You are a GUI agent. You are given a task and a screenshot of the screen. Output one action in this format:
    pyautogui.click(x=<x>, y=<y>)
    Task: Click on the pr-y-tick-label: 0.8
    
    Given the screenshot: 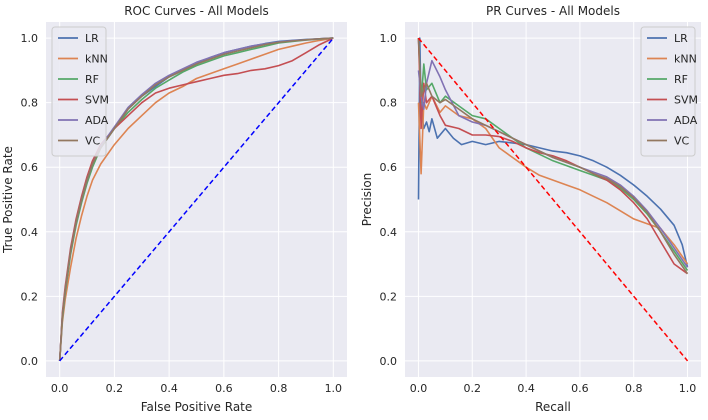 What is the action you would take?
    pyautogui.click(x=389, y=103)
    